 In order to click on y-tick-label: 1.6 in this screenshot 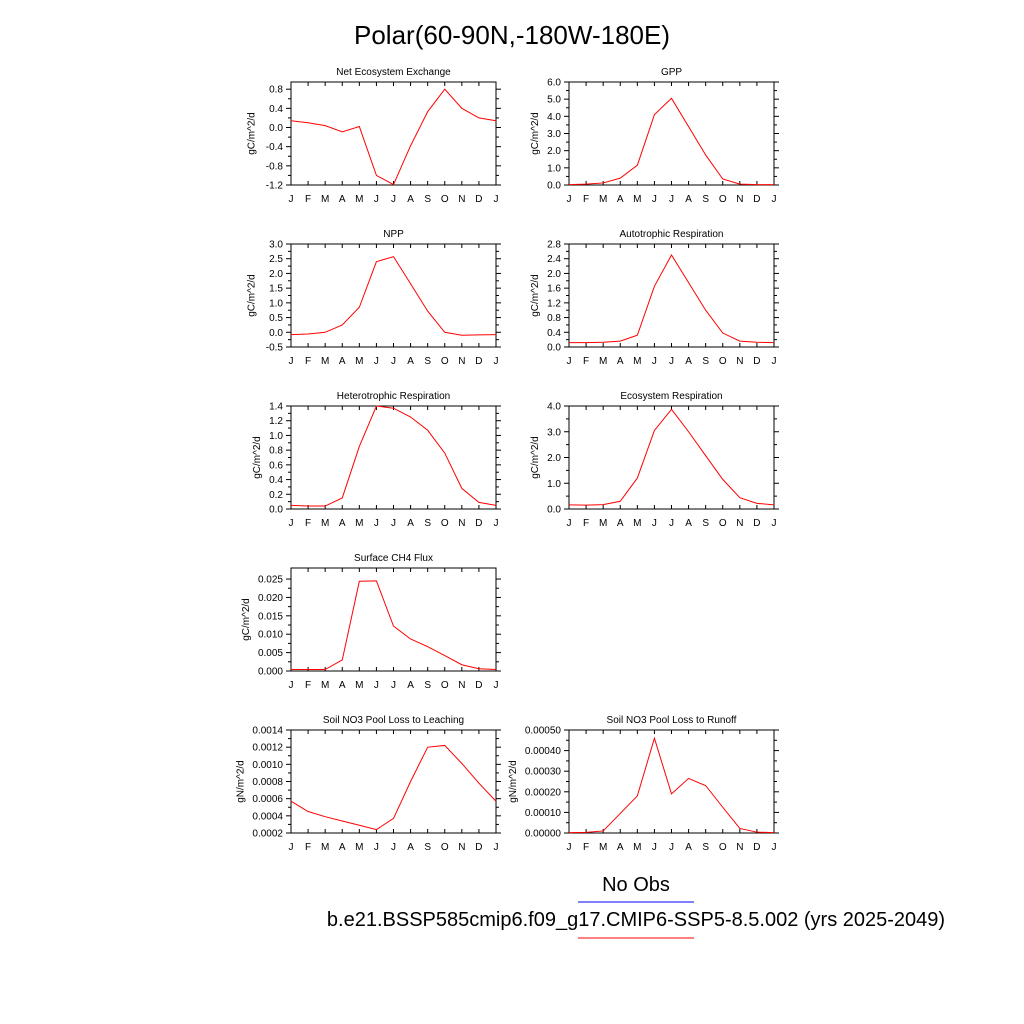, I will do `click(554, 289)`.